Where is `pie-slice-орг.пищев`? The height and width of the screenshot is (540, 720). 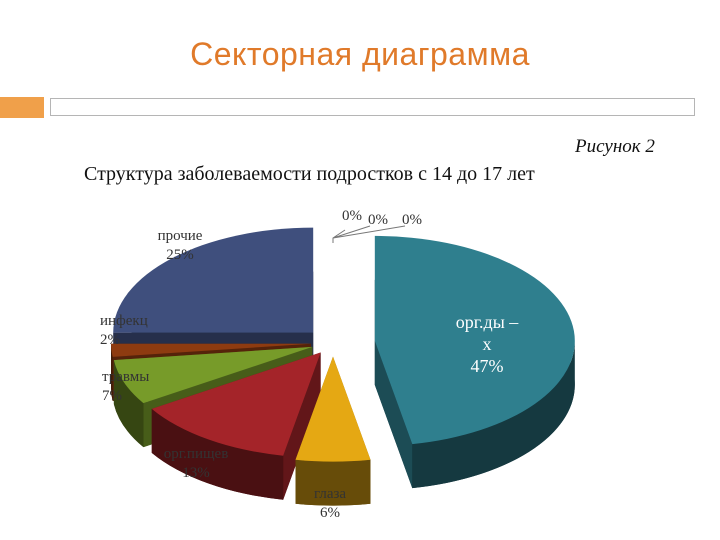
pie-slice-орг.пищев is located at coordinates (236, 426).